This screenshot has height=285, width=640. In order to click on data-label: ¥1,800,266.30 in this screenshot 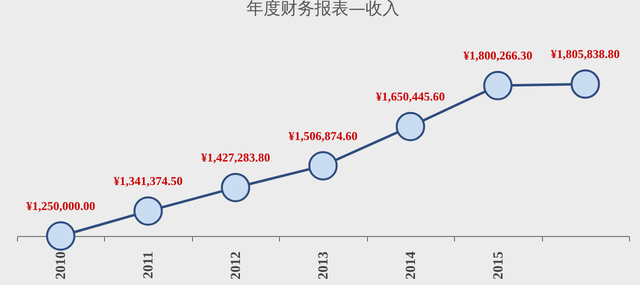, I will do `click(497, 55)`.